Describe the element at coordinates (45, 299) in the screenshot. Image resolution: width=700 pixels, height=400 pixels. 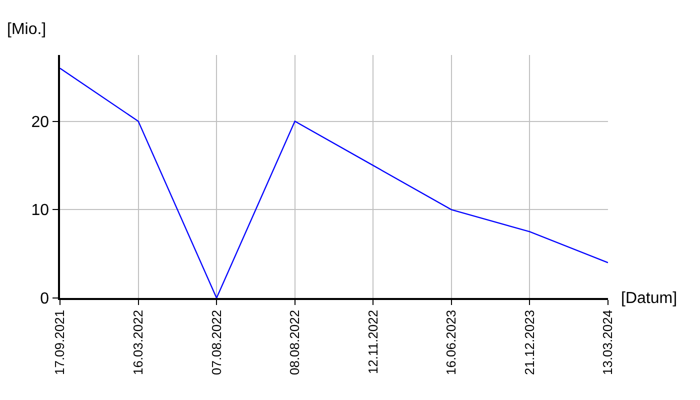
I see `y-tick-label: 0` at that location.